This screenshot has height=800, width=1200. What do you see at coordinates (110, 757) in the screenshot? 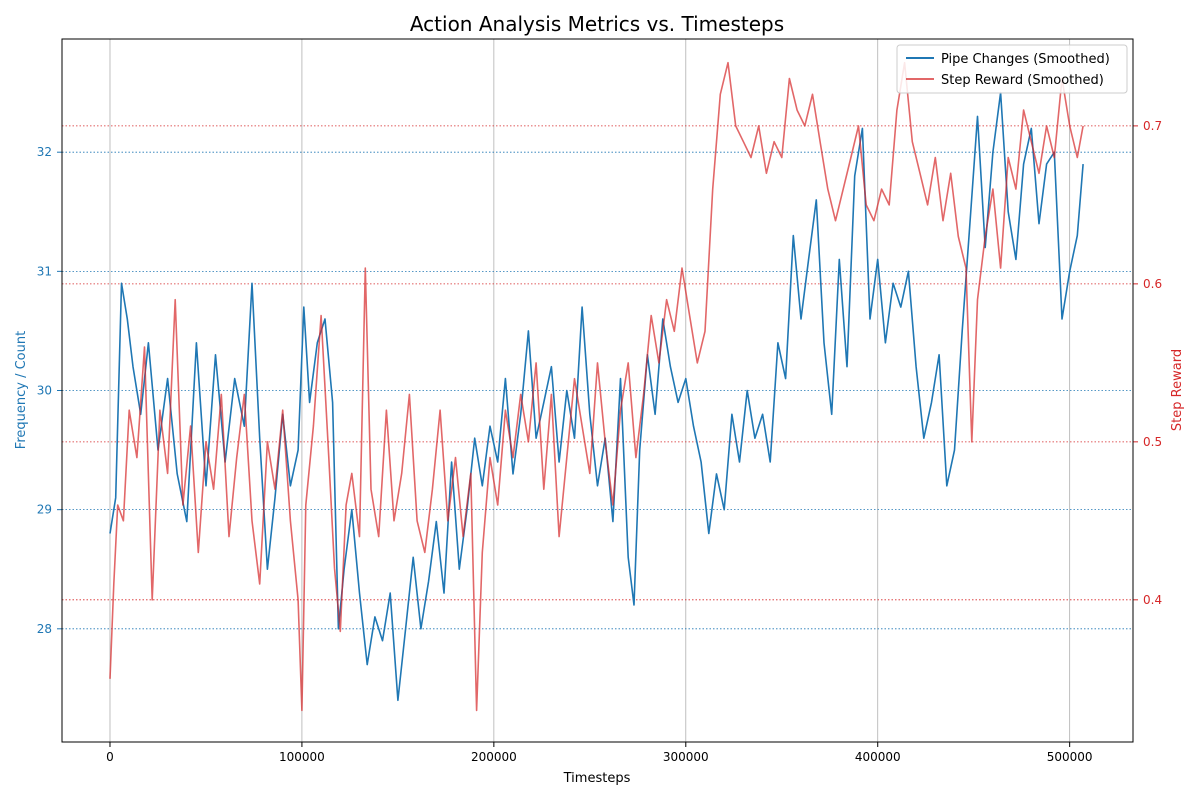
I see `x-tick-label: 0` at bounding box center [110, 757].